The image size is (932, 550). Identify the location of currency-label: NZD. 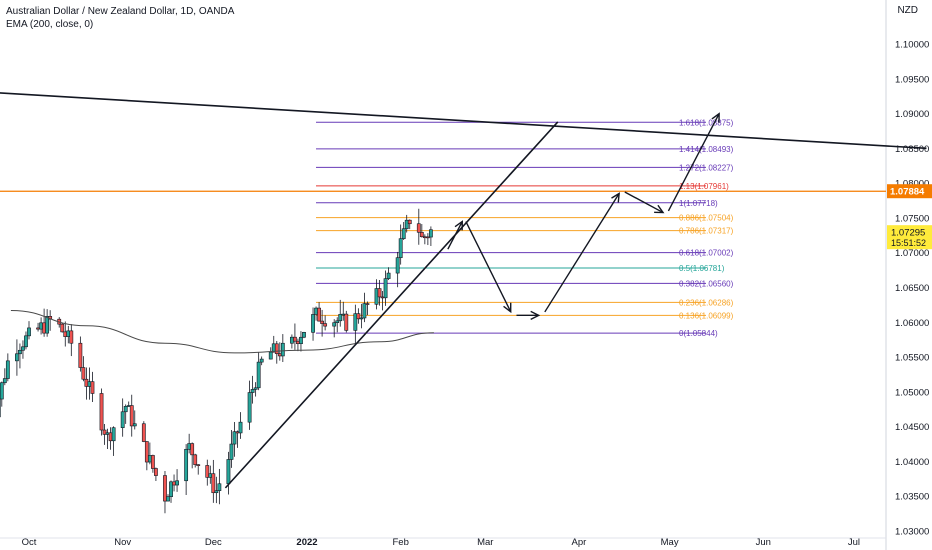
(907, 10).